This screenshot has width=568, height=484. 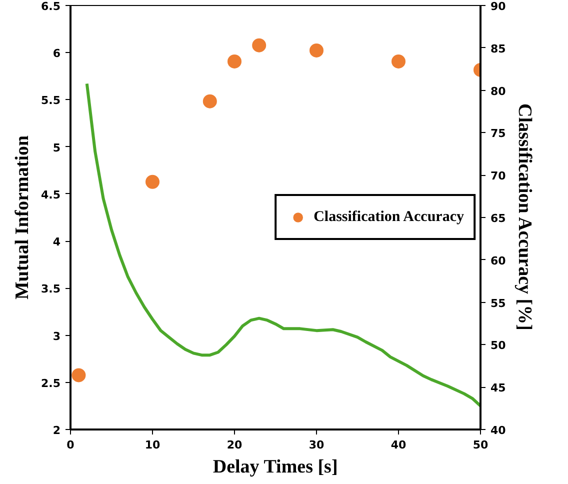 What do you see at coordinates (316, 445) in the screenshot?
I see `x-tick-label: 30` at bounding box center [316, 445].